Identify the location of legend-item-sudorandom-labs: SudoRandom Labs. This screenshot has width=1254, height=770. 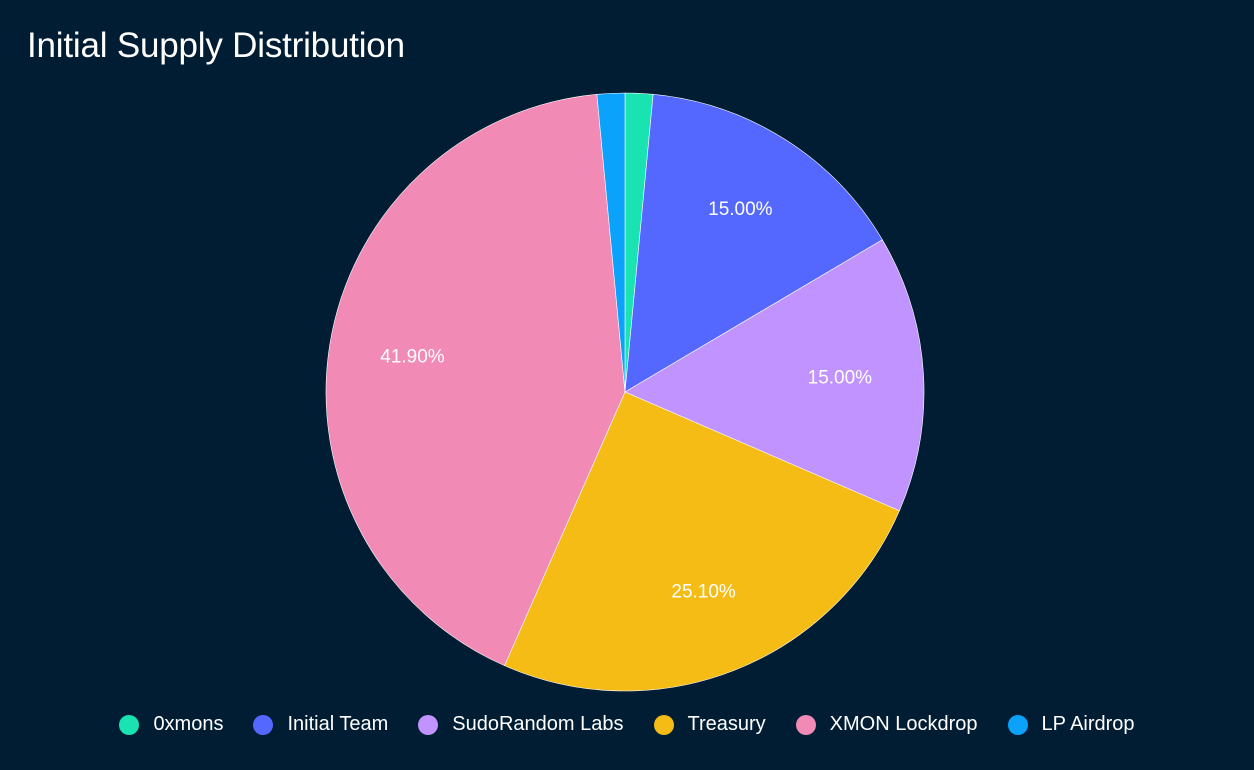
(521, 724).